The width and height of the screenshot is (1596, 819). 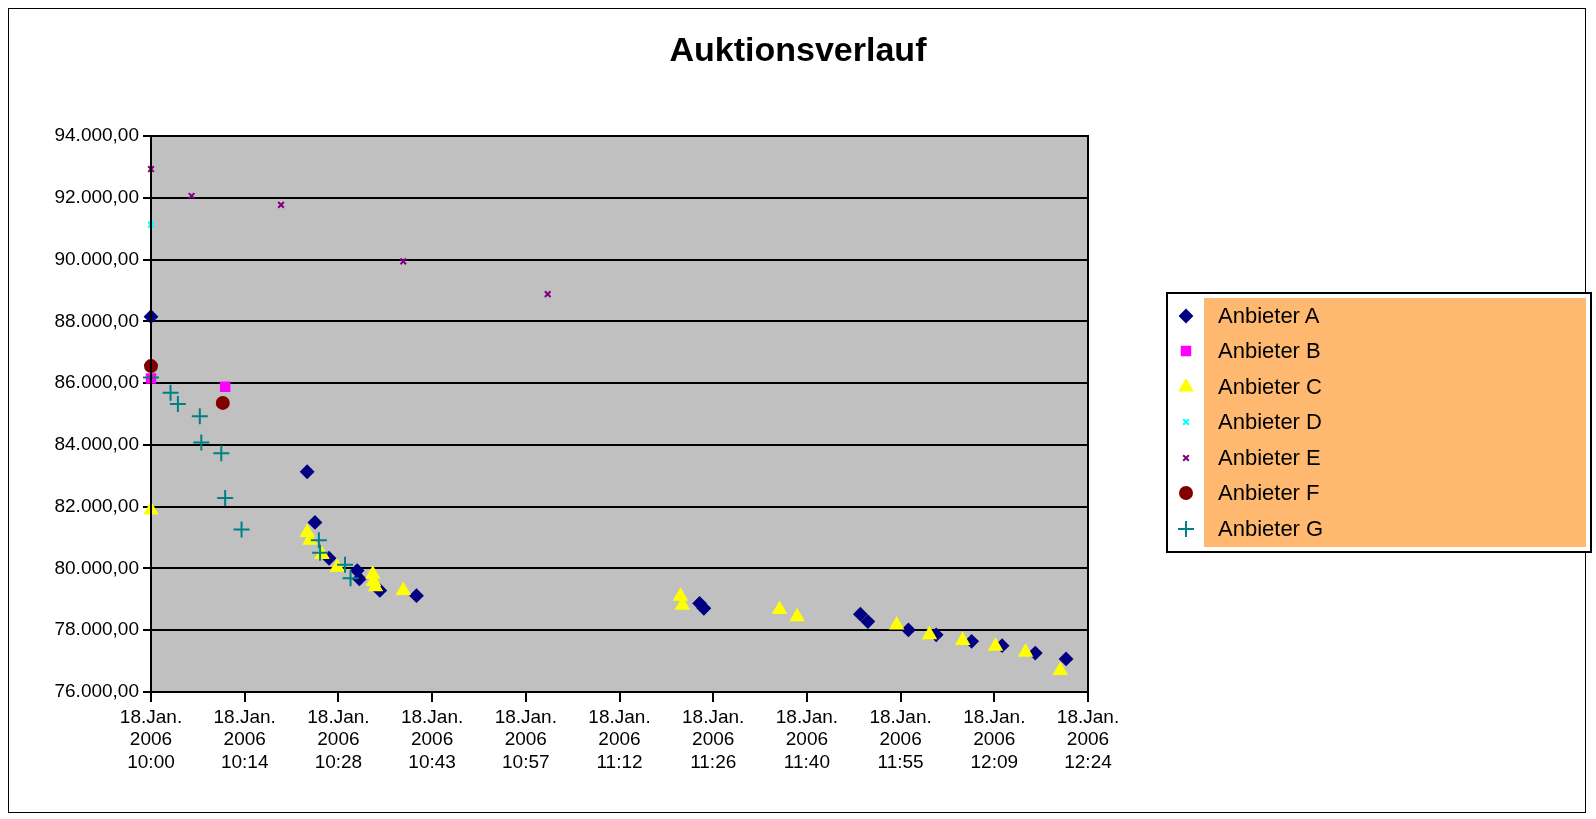 What do you see at coordinates (1395, 316) in the screenshot?
I see `legend-label: Anbieter A` at bounding box center [1395, 316].